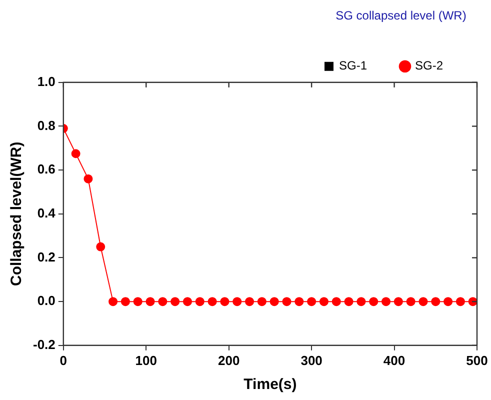 The height and width of the screenshot is (400, 491). What do you see at coordinates (46, 212) in the screenshot?
I see `y-tick-label: 0.4` at bounding box center [46, 212].